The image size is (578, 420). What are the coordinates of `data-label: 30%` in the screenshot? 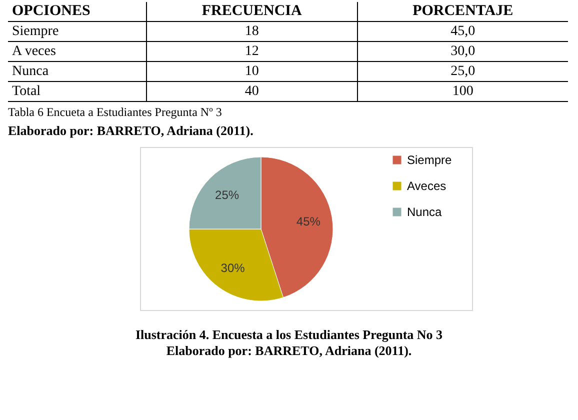 It's located at (233, 267).